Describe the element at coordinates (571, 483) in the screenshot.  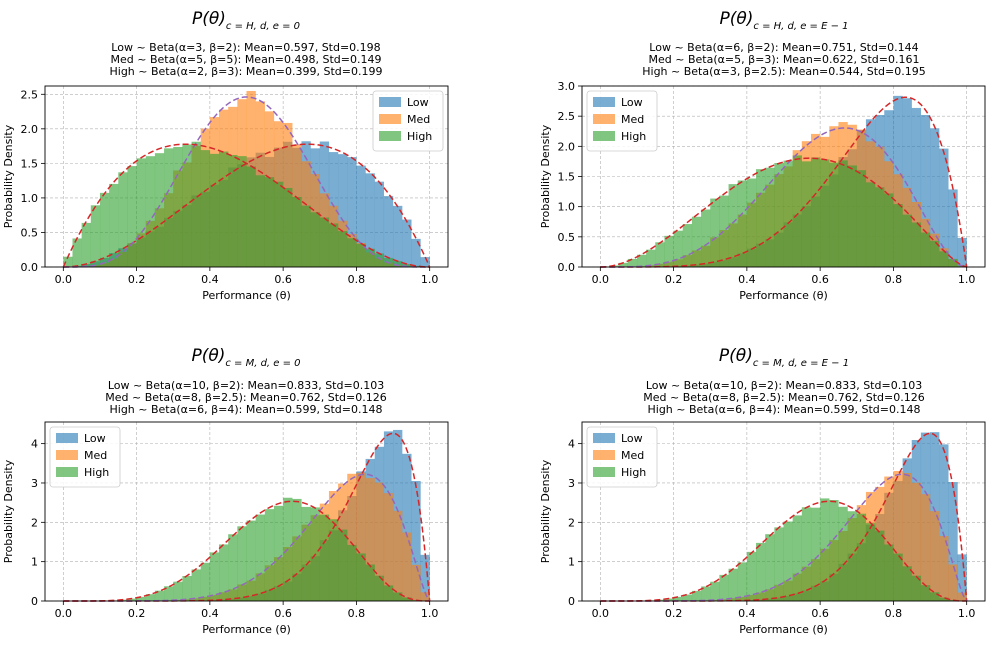
I see `y-tick-label: 3` at that location.